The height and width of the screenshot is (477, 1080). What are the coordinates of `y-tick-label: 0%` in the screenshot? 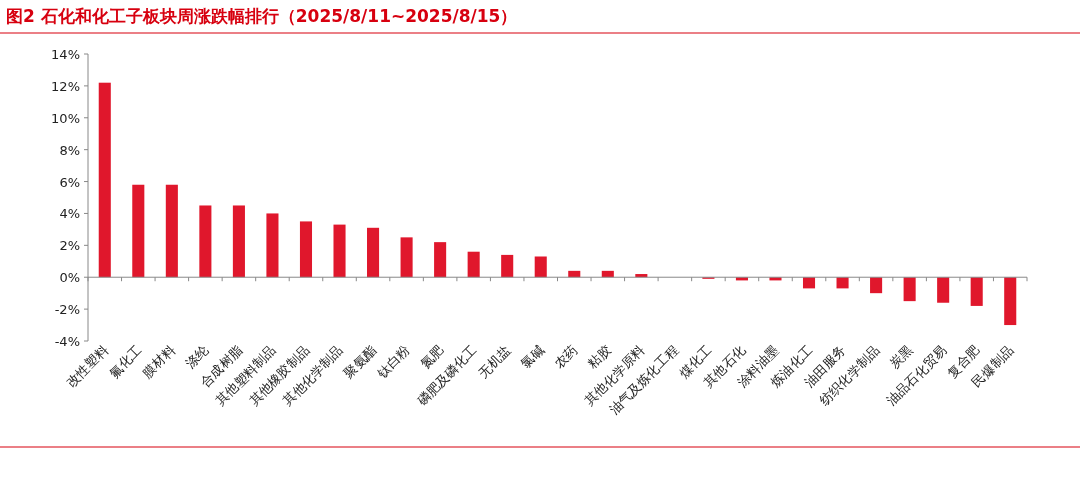 It's located at (69, 278).